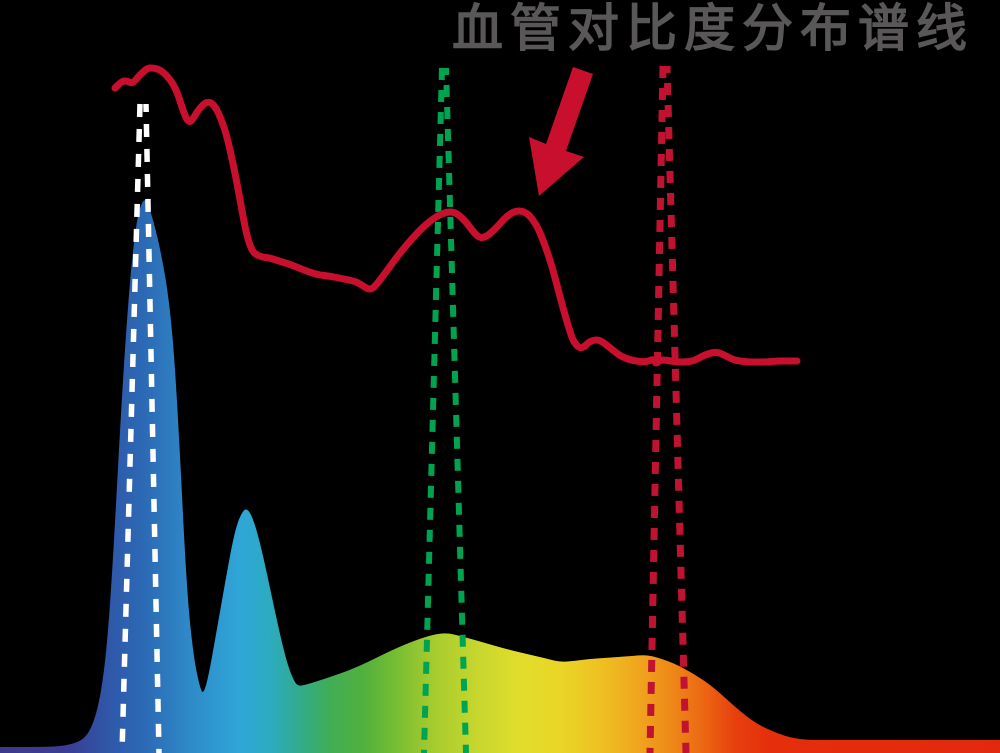 The image size is (1000, 753). What do you see at coordinates (713, 28) in the screenshot?
I see `chart-title: 血管对比度分布谱线` at bounding box center [713, 28].